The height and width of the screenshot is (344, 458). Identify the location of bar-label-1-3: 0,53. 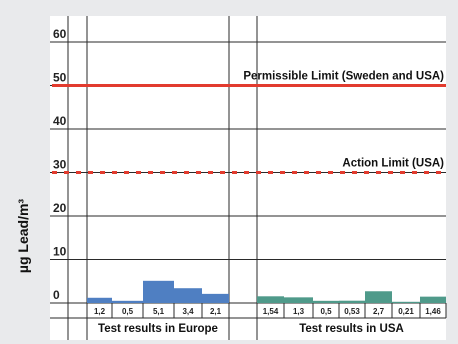
(352, 311).